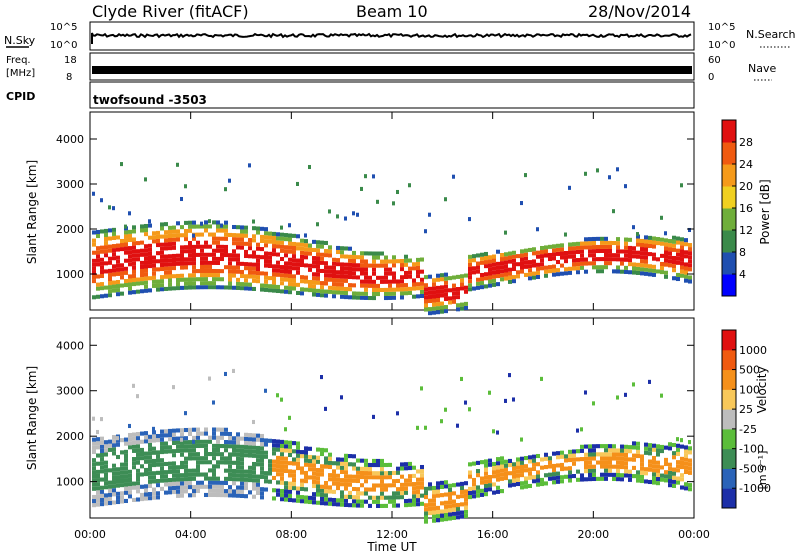  Describe the element at coordinates (742, 252) in the screenshot. I see `power-colorbar-label-1: 8` at that location.